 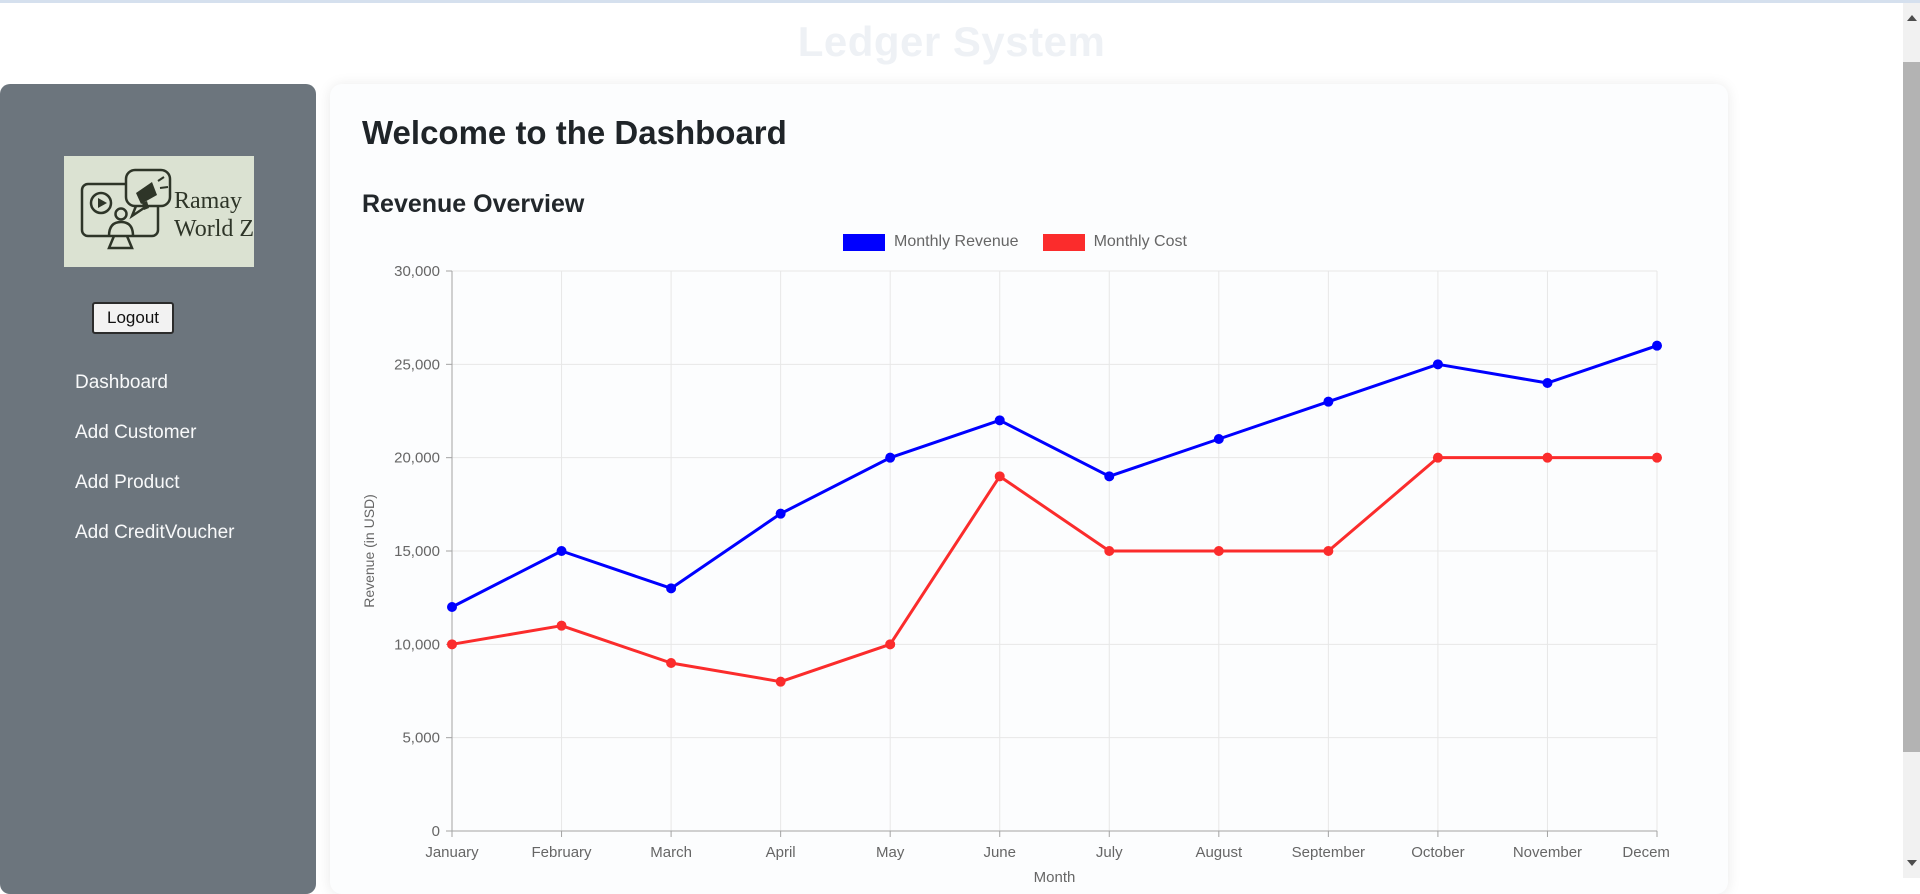 I want to click on scroll-down-button, so click(x=1911, y=863).